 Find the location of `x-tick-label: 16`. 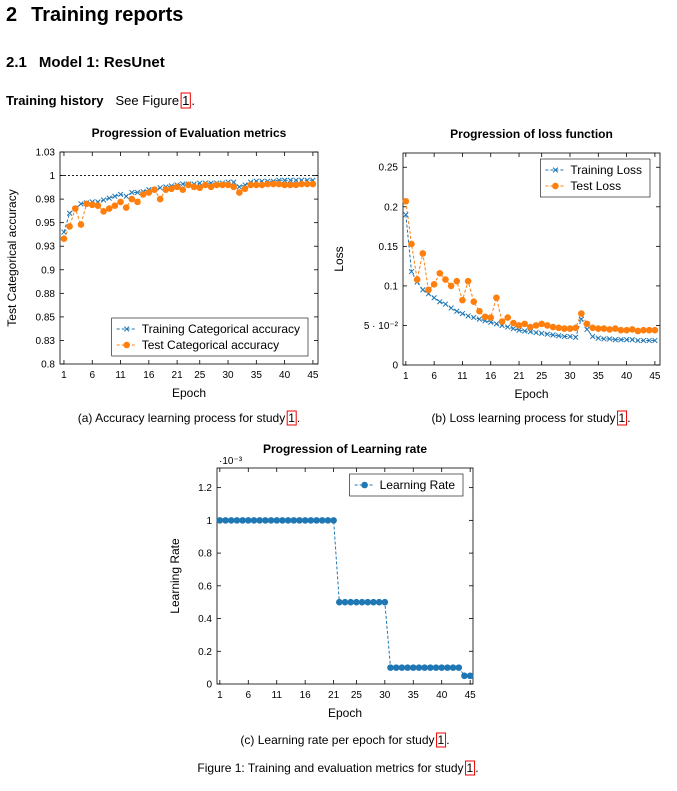

x-tick-label: 16 is located at coordinates (306, 695).